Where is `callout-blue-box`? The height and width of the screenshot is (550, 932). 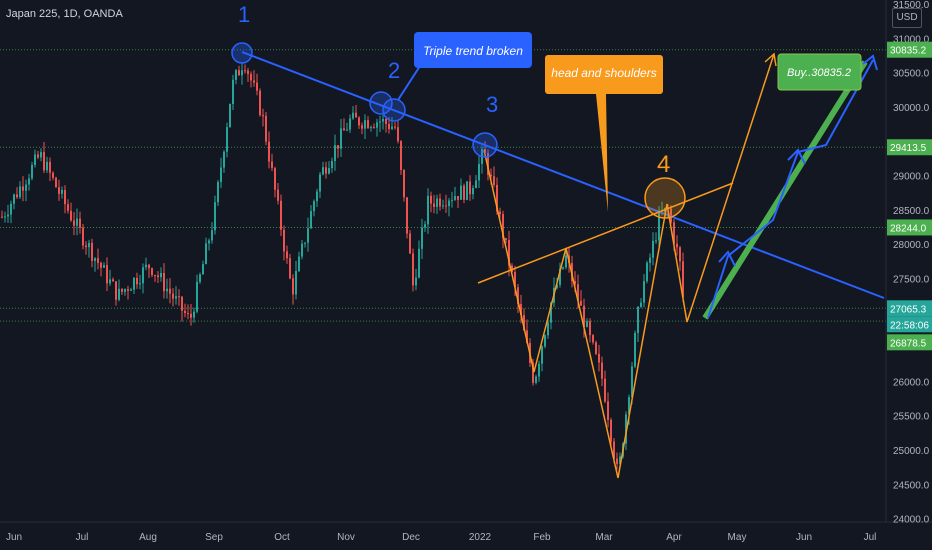
callout-blue-box is located at coordinates (473, 50).